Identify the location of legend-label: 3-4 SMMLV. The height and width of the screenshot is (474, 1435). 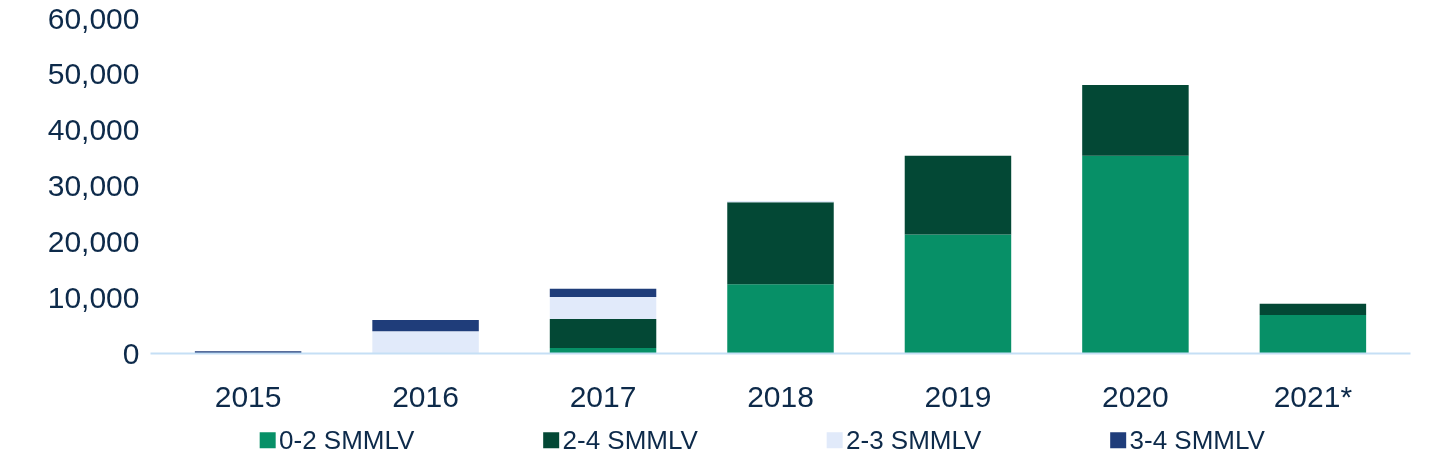
(1197, 440).